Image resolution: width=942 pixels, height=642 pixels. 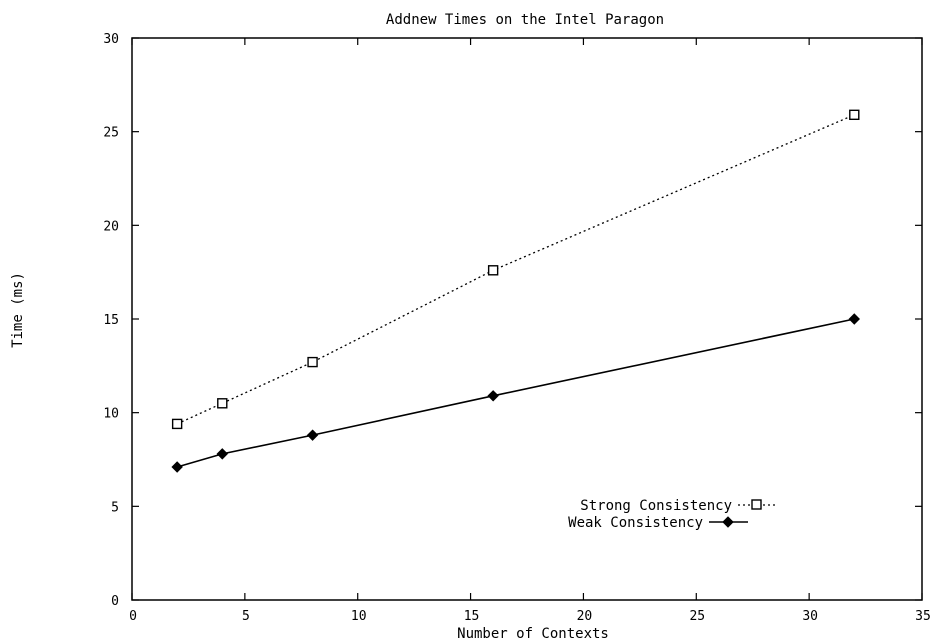 What do you see at coordinates (115, 507) in the screenshot?
I see `y-tick-label: 5` at bounding box center [115, 507].